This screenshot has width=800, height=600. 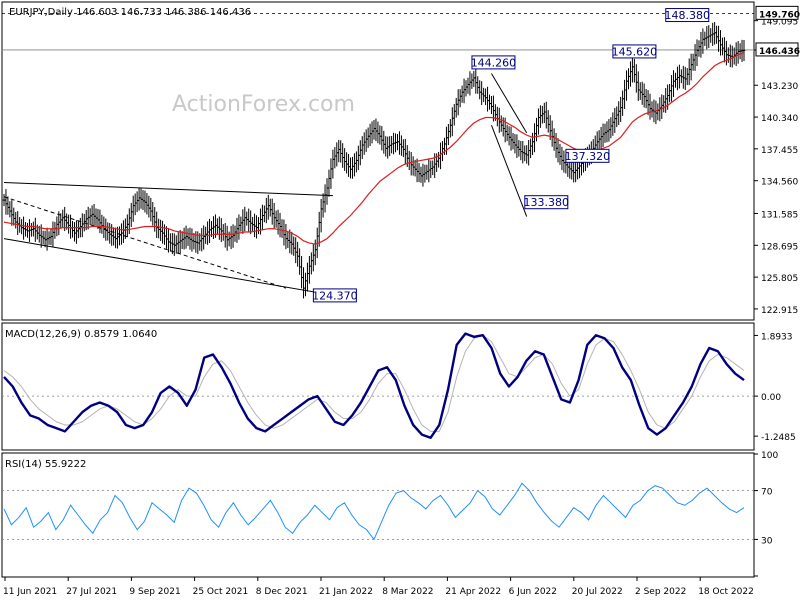 What do you see at coordinates (533, 592) in the screenshot?
I see `date-tick-label: 6 Jun 2022` at bounding box center [533, 592].